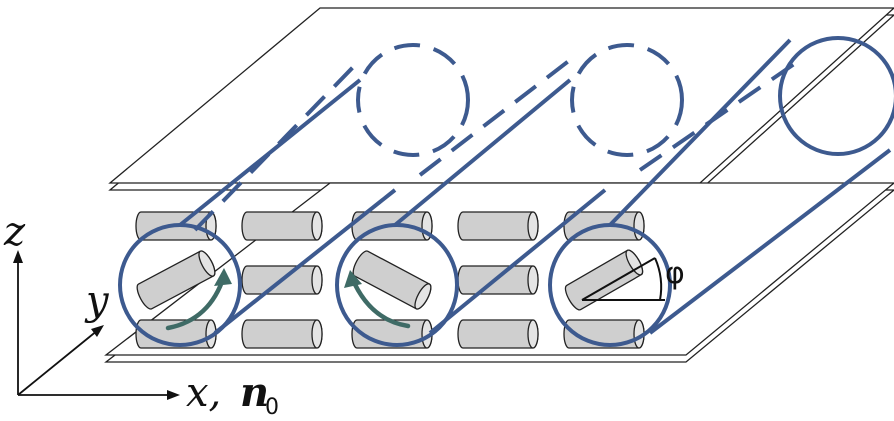 The height and width of the screenshot is (421, 894). I want to click on helix-circle-top-right, so click(836, 96).